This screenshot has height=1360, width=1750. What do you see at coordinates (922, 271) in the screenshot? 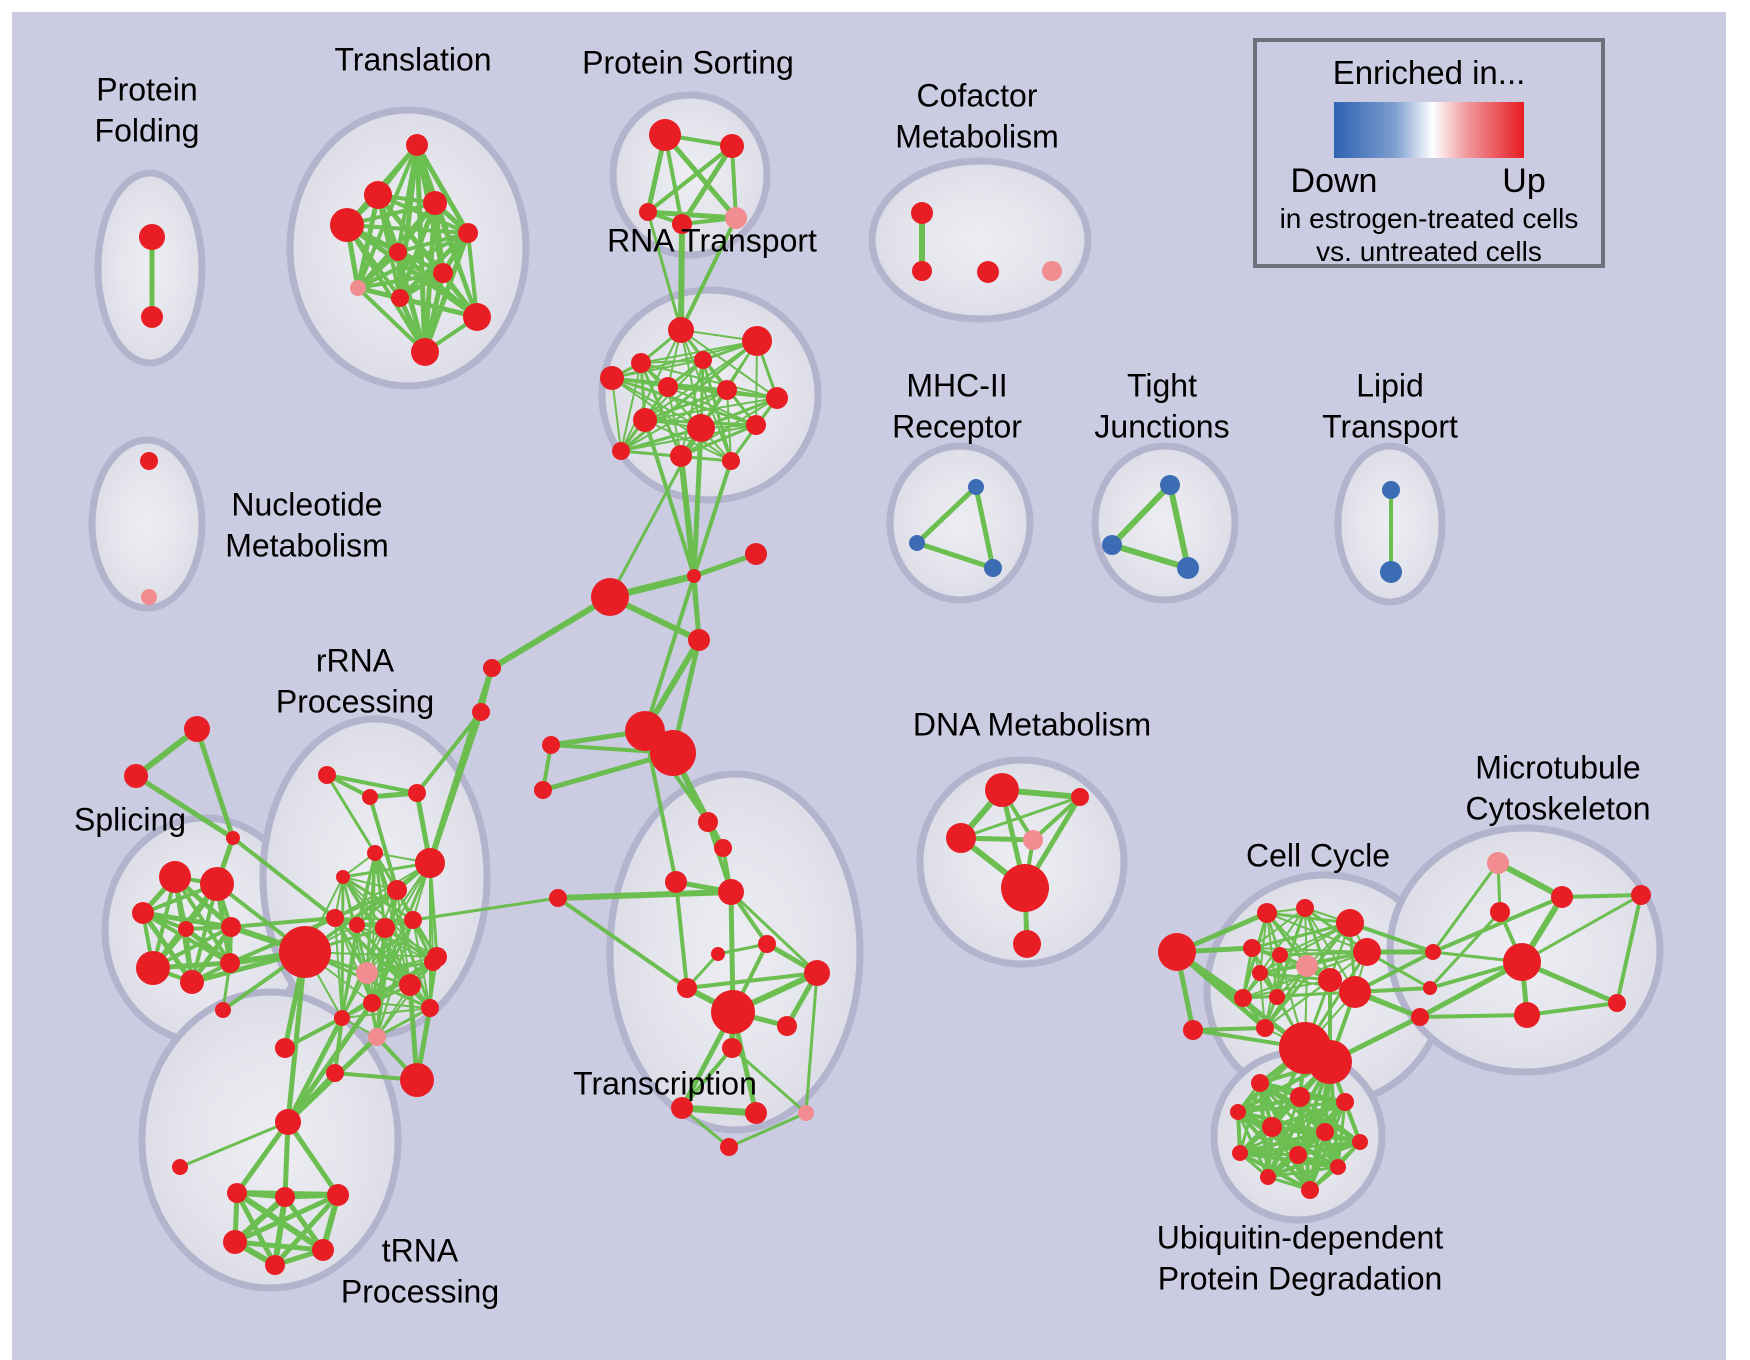
I see `node-cf2` at bounding box center [922, 271].